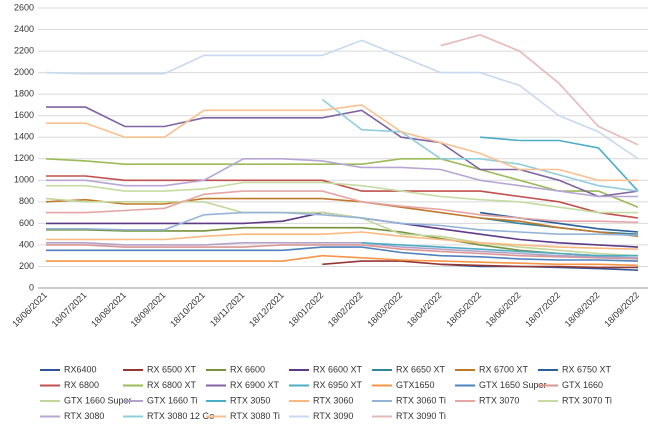 The image size is (660, 431). Describe the element at coordinates (415, 385) in the screenshot. I see `legend-label: GTX1650` at that location.